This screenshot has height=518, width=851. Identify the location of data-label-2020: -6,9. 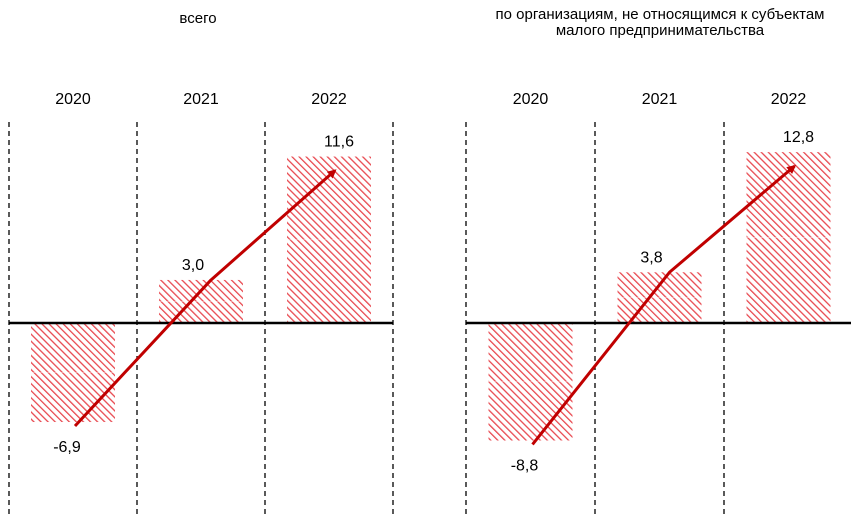
(67, 447).